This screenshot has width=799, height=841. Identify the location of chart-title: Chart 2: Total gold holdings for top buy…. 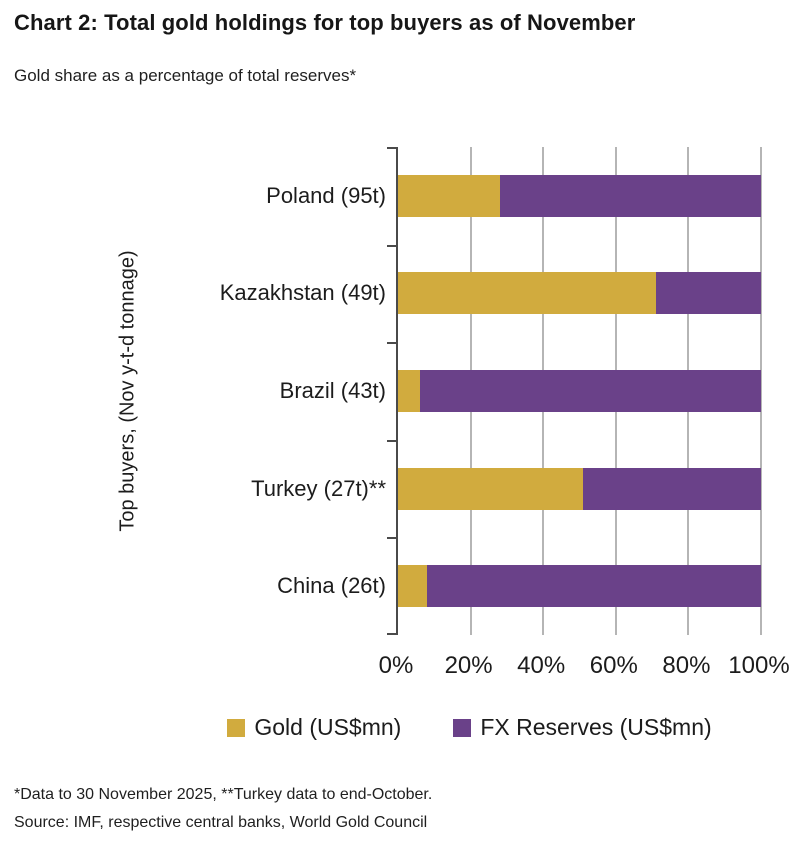
(325, 22).